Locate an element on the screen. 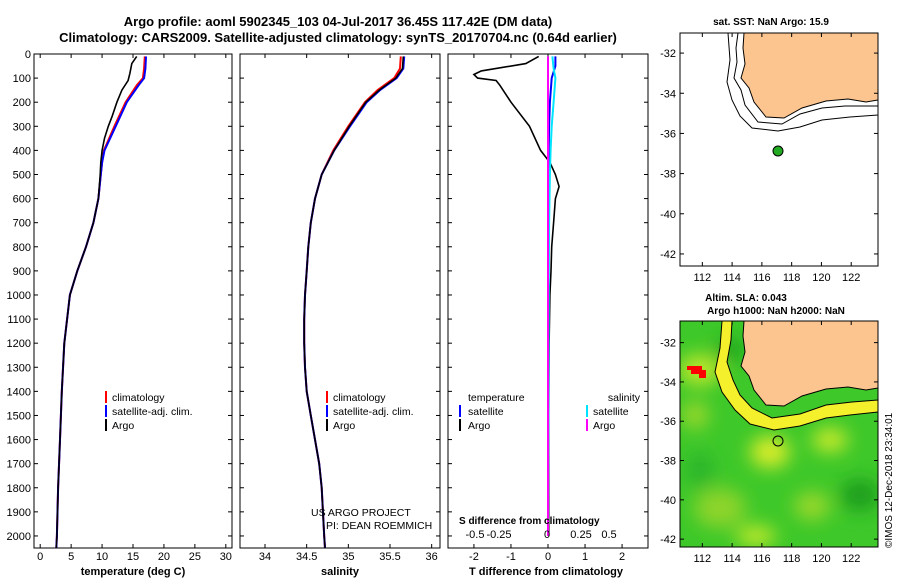 The width and height of the screenshot is (900, 580). project-annotation: US ARGO PROJECT is located at coordinates (361, 513).